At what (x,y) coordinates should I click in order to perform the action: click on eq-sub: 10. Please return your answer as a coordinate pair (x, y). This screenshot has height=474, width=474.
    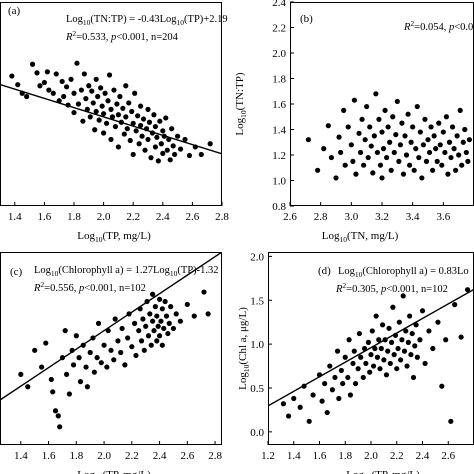
    Looking at the image, I should click on (55, 273).